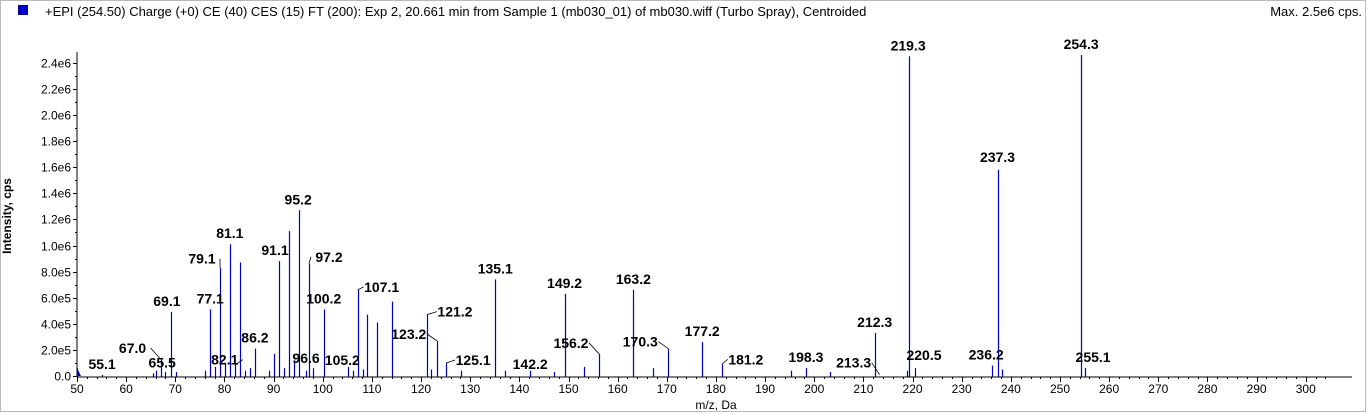  What do you see at coordinates (328, 257) in the screenshot?
I see `peak-label: 97.2` at bounding box center [328, 257].